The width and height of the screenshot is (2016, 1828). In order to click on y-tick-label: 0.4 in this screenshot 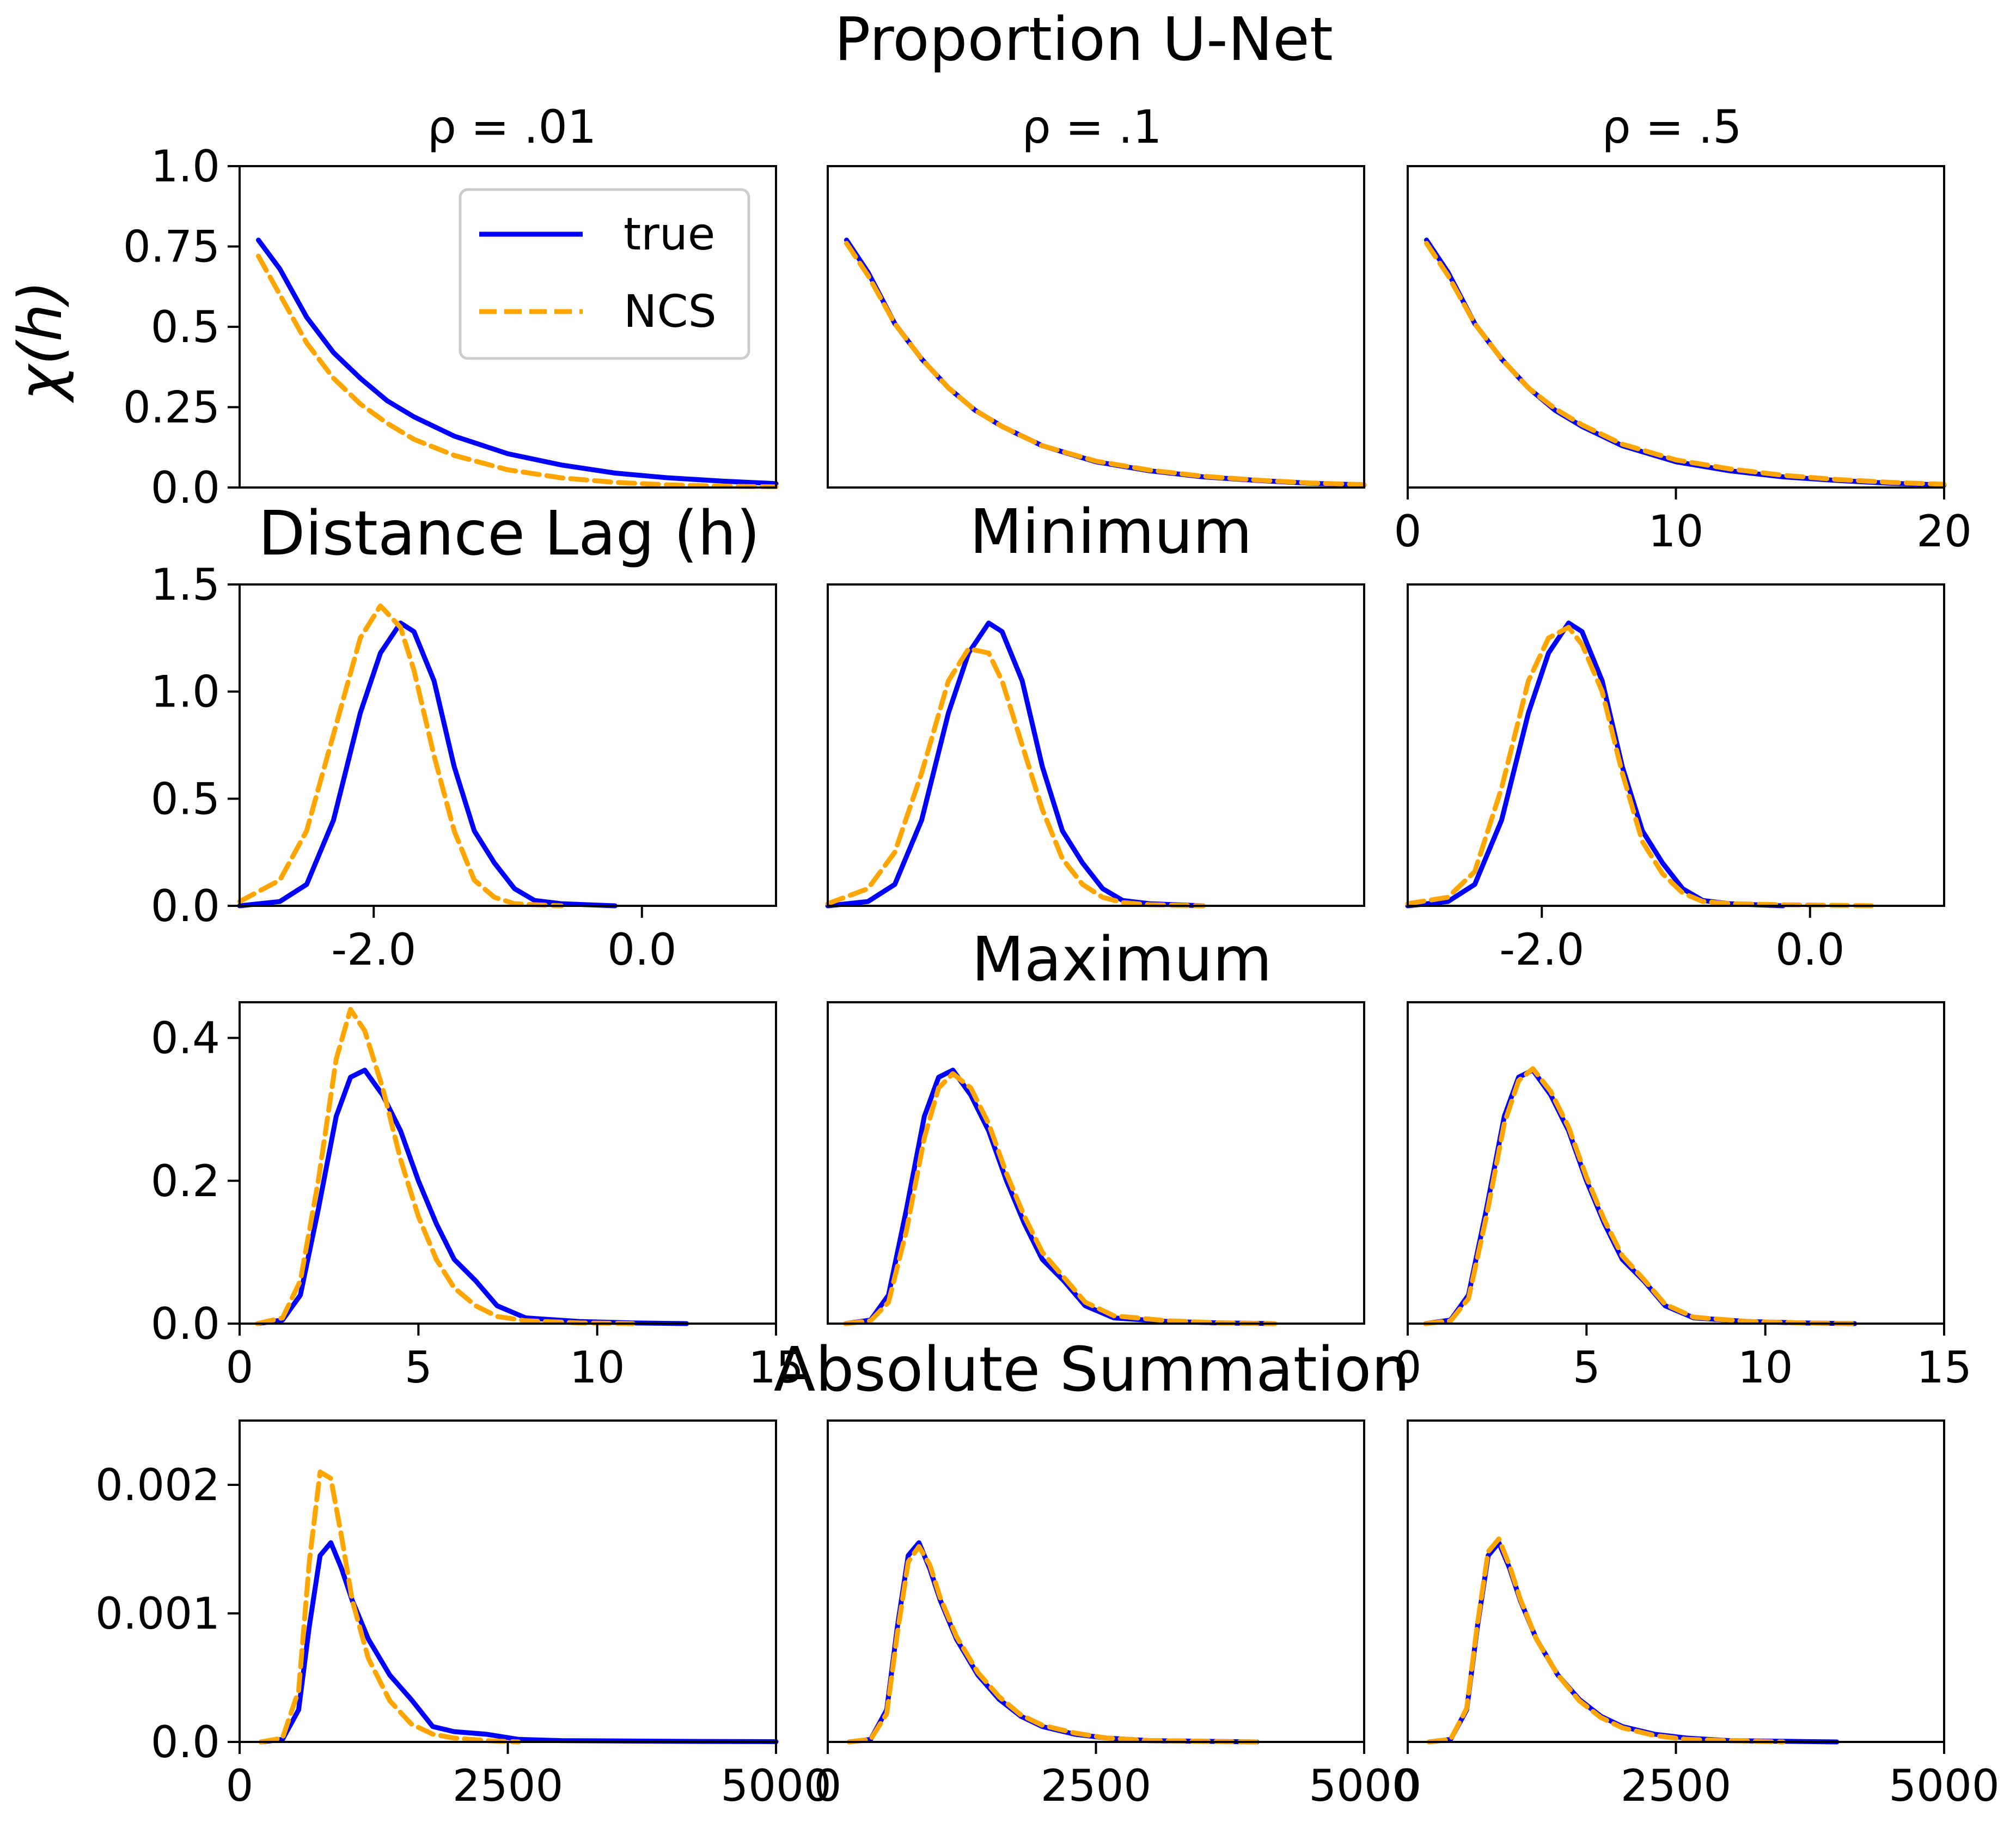, I will do `click(185, 1038)`.